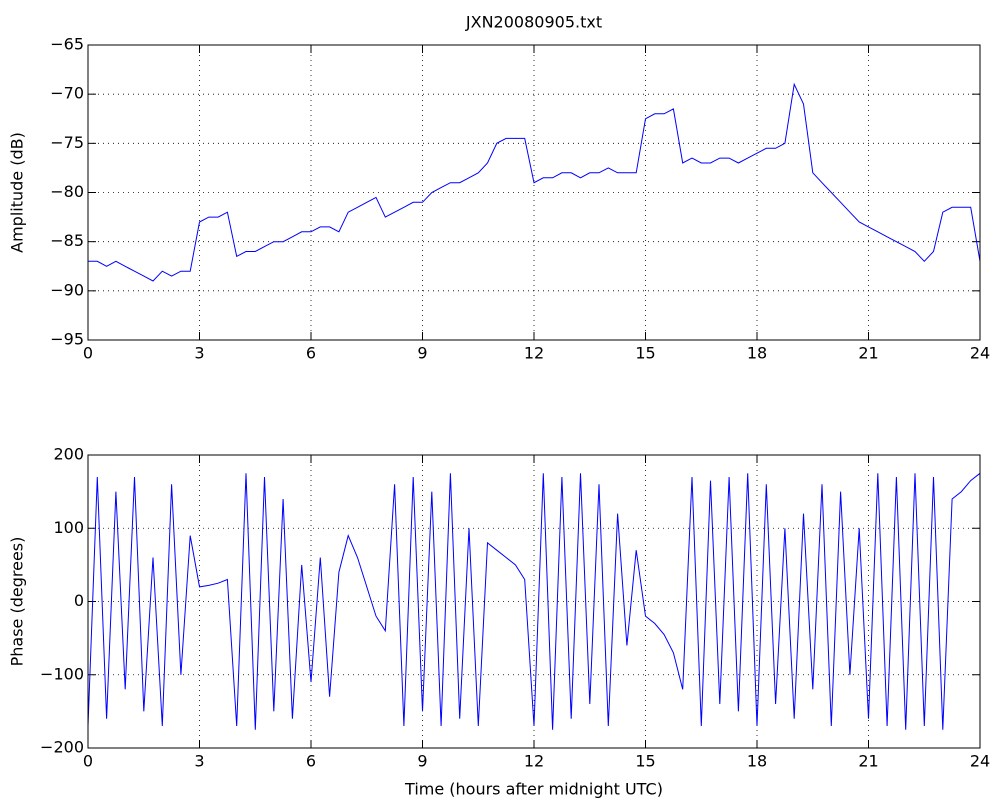 Image resolution: width=998 pixels, height=806 pixels. What do you see at coordinates (67, 93) in the screenshot?
I see `y-tick-label: −70` at bounding box center [67, 93].